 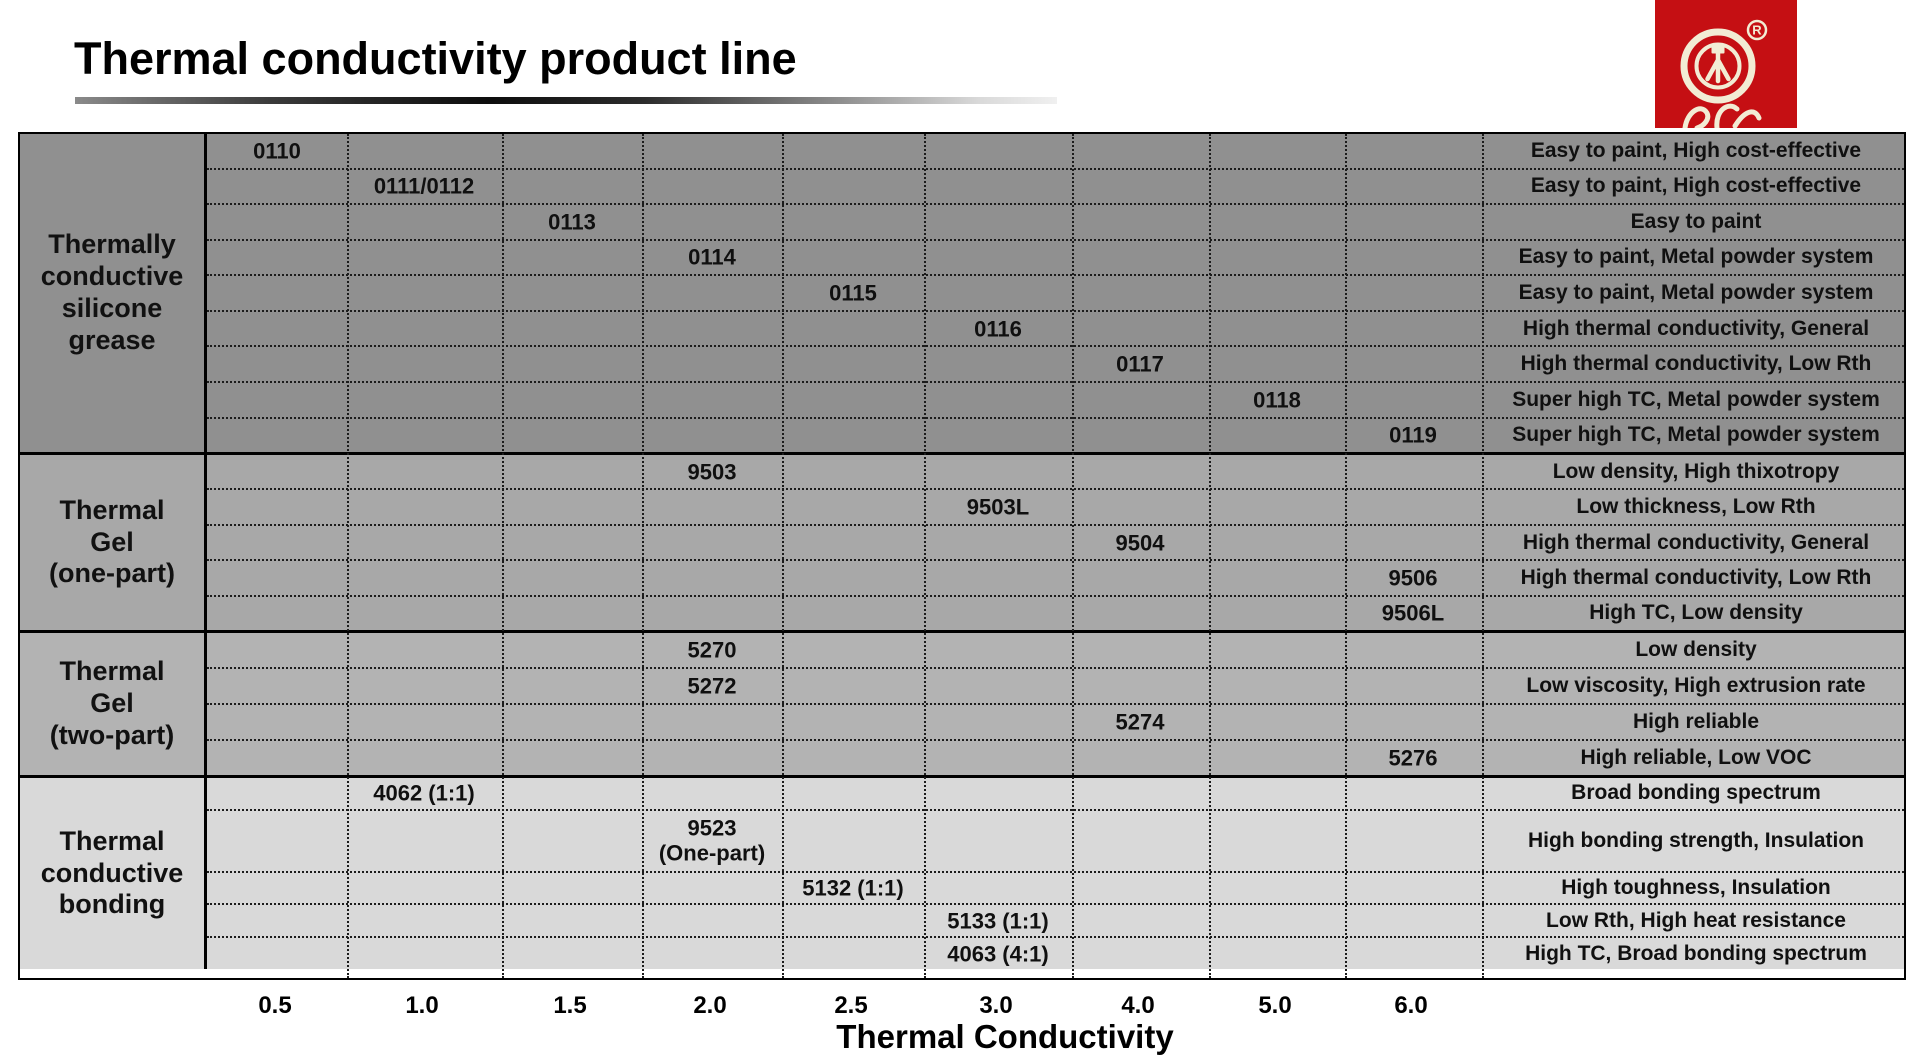 What do you see at coordinates (1055, 889) in the screenshot?
I see `product-row: 5132 (1:1) High toughness, Insulation` at bounding box center [1055, 889].